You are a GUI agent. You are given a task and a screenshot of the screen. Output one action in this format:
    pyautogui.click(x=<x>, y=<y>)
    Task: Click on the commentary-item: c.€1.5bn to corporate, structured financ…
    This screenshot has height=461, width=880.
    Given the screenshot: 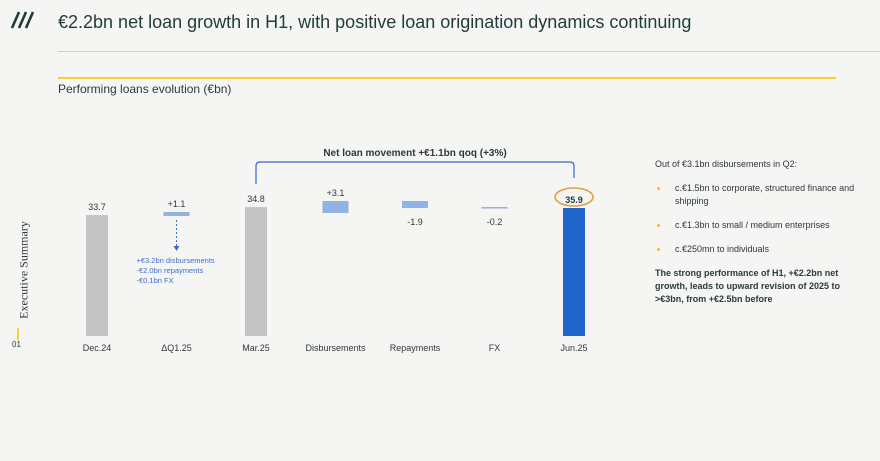 What is the action you would take?
    pyautogui.click(x=760, y=195)
    